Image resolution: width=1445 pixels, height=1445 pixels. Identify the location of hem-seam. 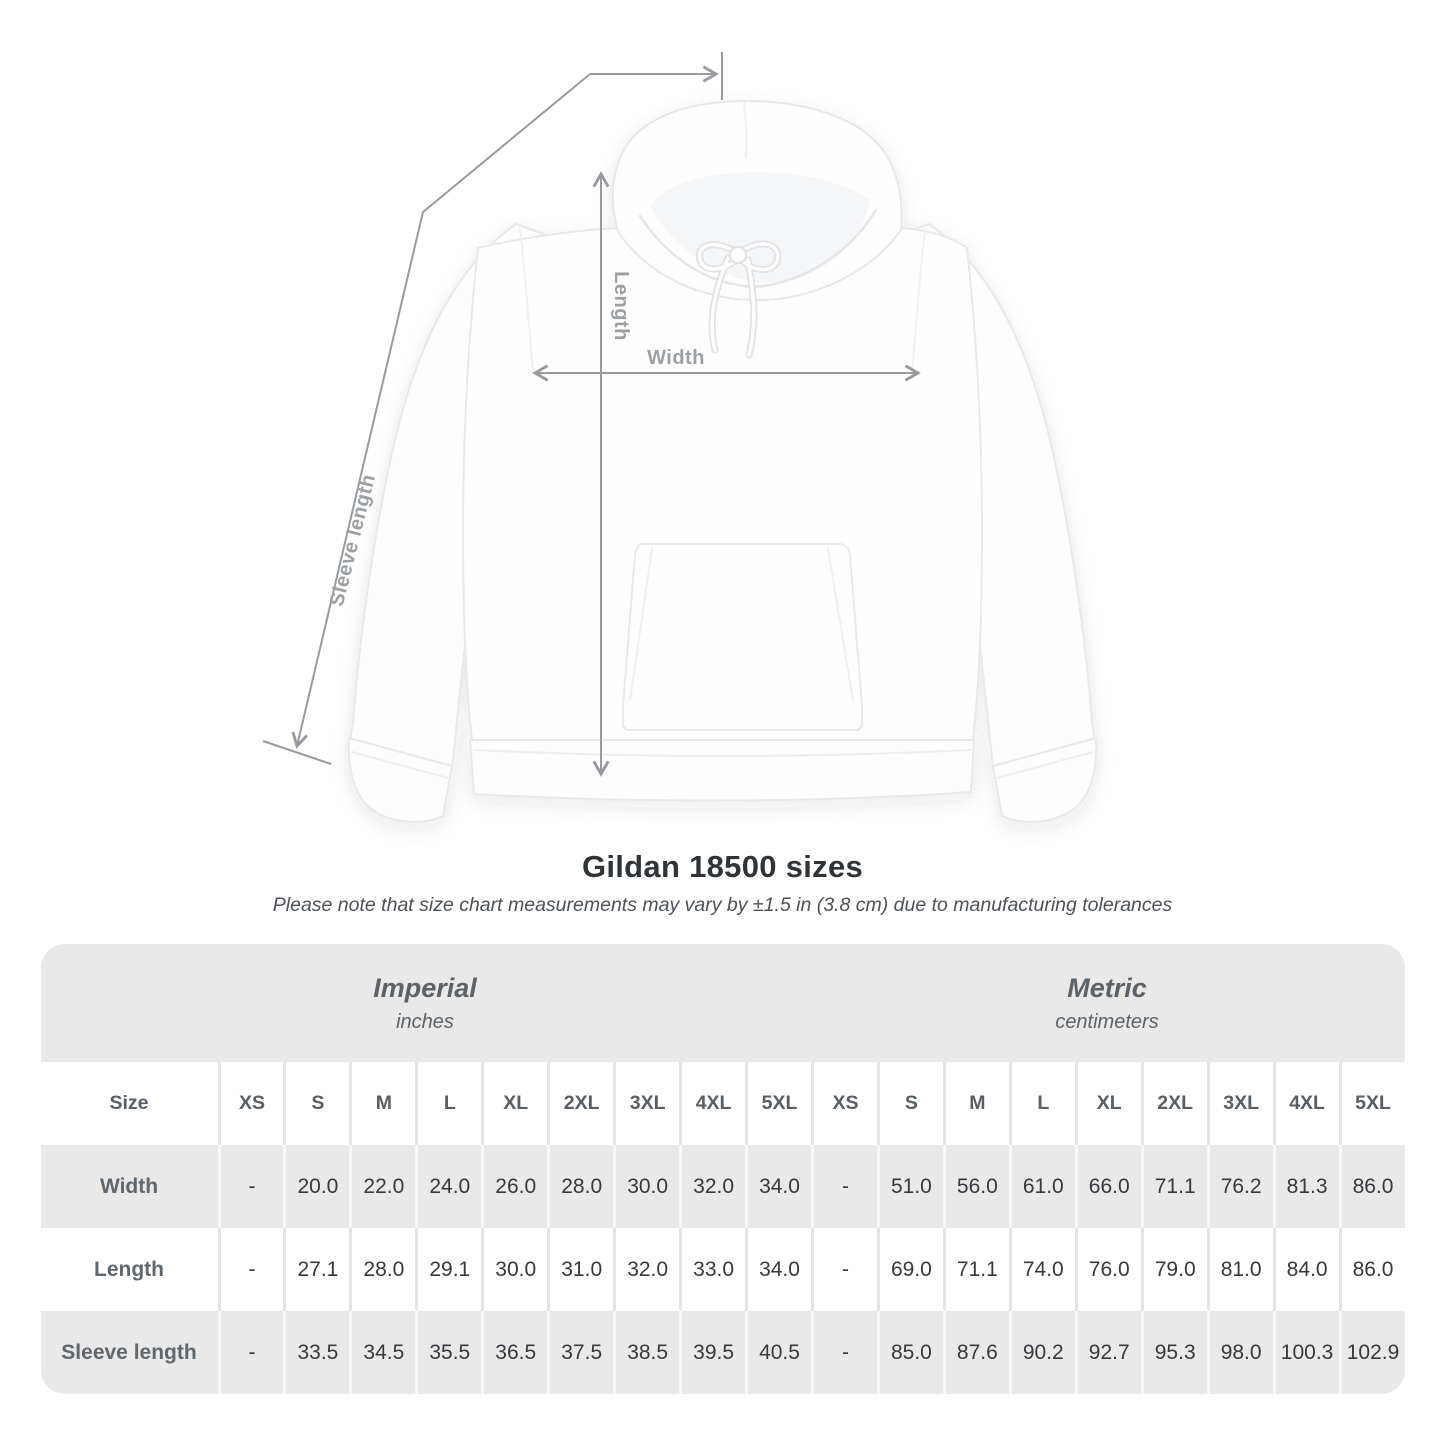
(722, 753).